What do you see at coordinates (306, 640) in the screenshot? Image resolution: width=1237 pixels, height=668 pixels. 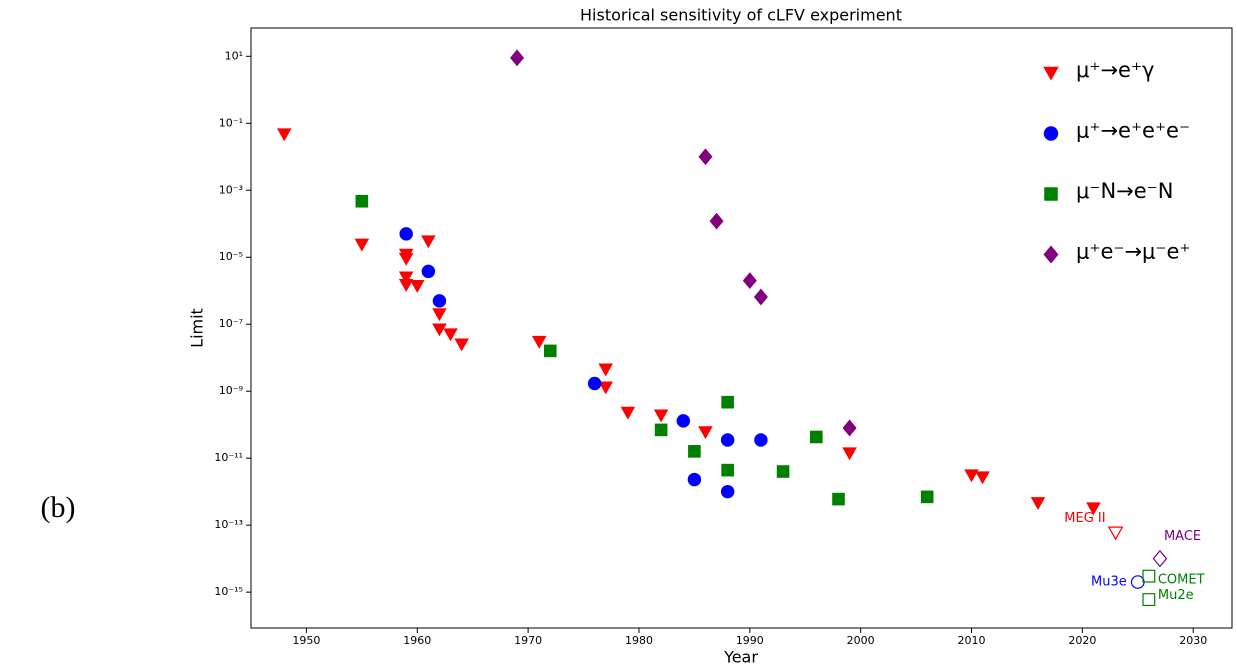 I see `x-tick-label: 1950` at bounding box center [306, 640].